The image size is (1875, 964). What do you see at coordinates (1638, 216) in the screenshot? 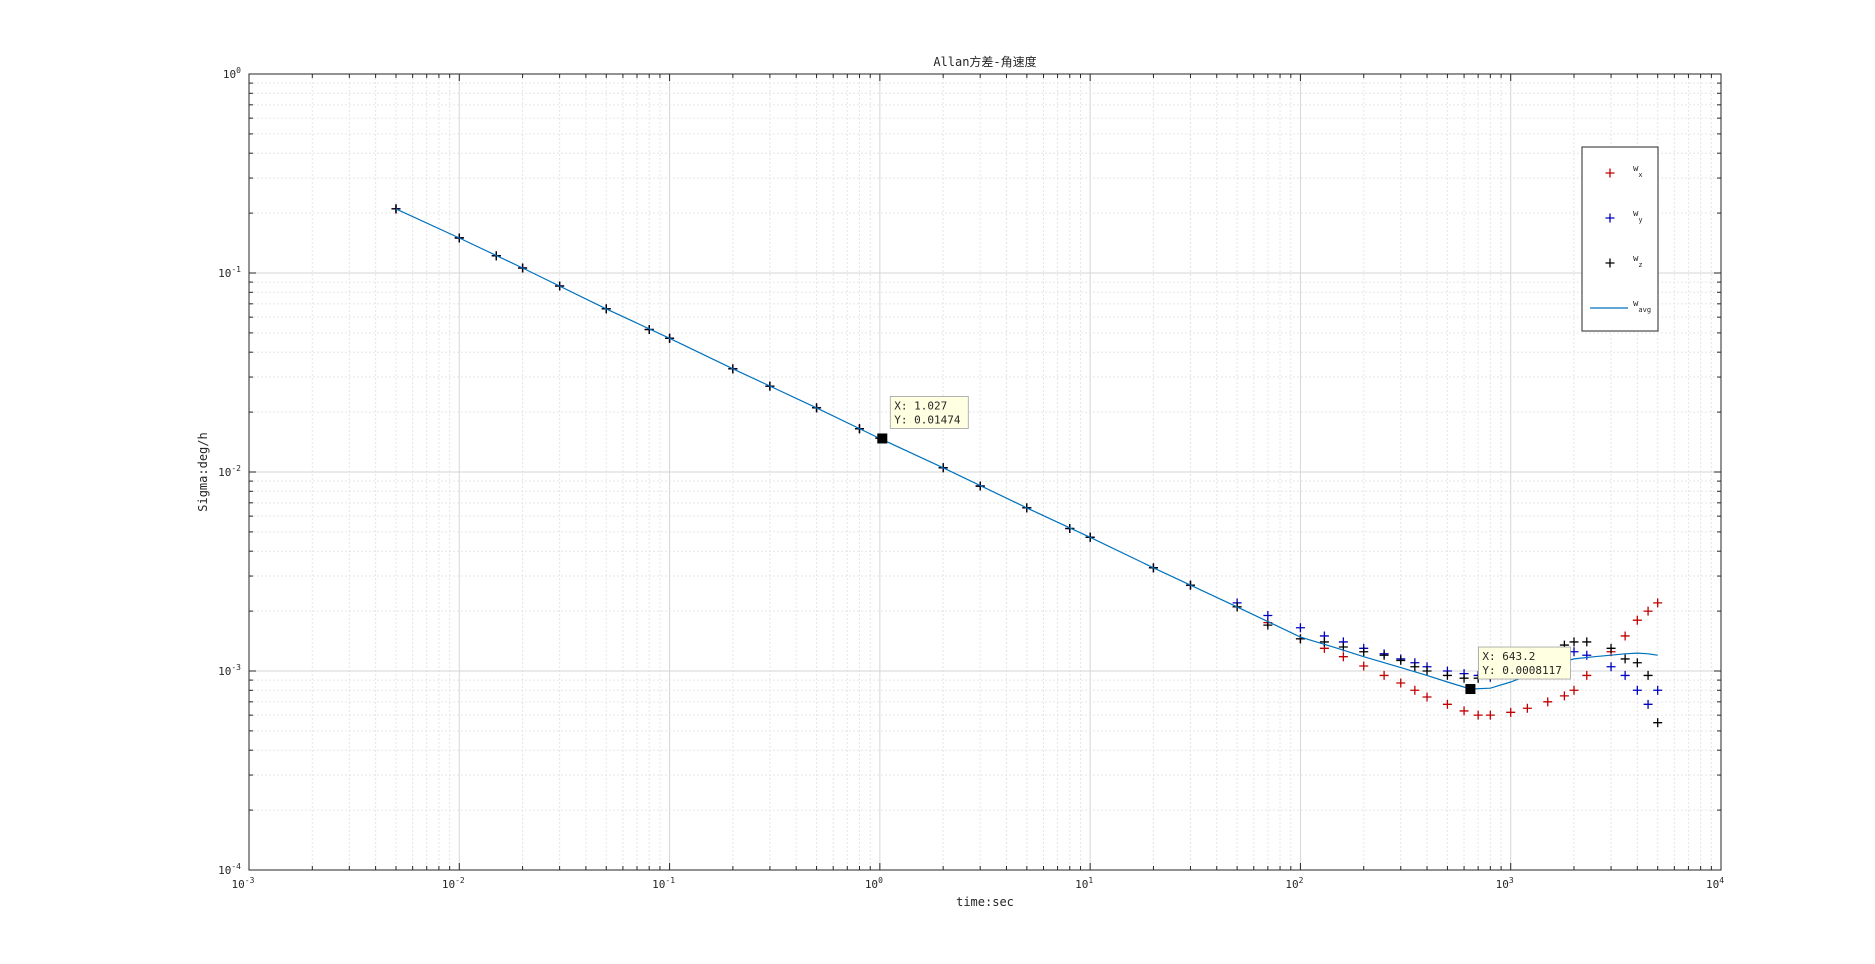
I see `legend-label: wy` at bounding box center [1638, 216].